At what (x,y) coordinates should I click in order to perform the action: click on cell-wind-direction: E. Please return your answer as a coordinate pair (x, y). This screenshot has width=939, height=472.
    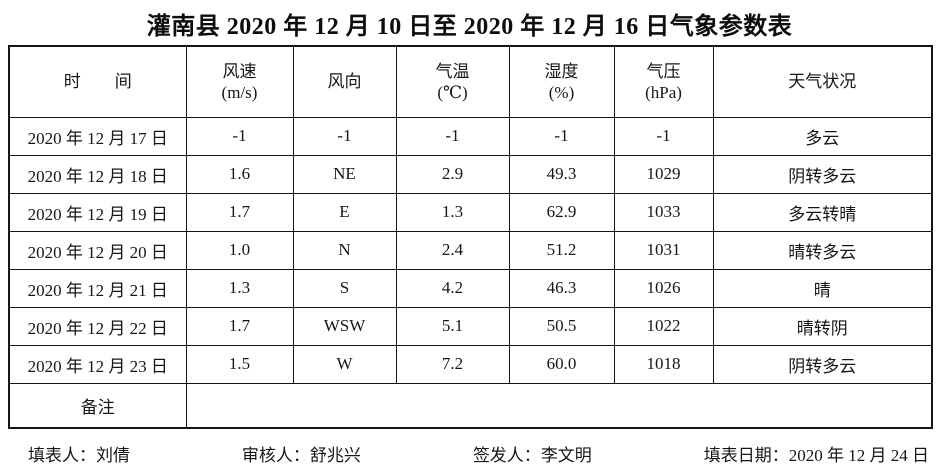
    Looking at the image, I should click on (344, 212).